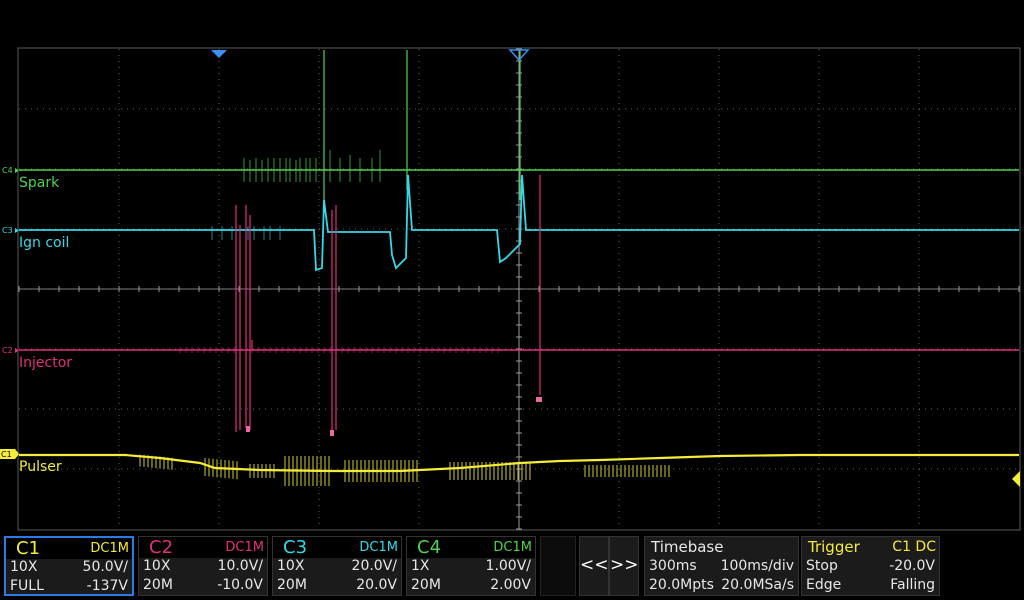 The image size is (1024, 600). I want to click on channel-scale: 10.0V/, so click(240, 566).